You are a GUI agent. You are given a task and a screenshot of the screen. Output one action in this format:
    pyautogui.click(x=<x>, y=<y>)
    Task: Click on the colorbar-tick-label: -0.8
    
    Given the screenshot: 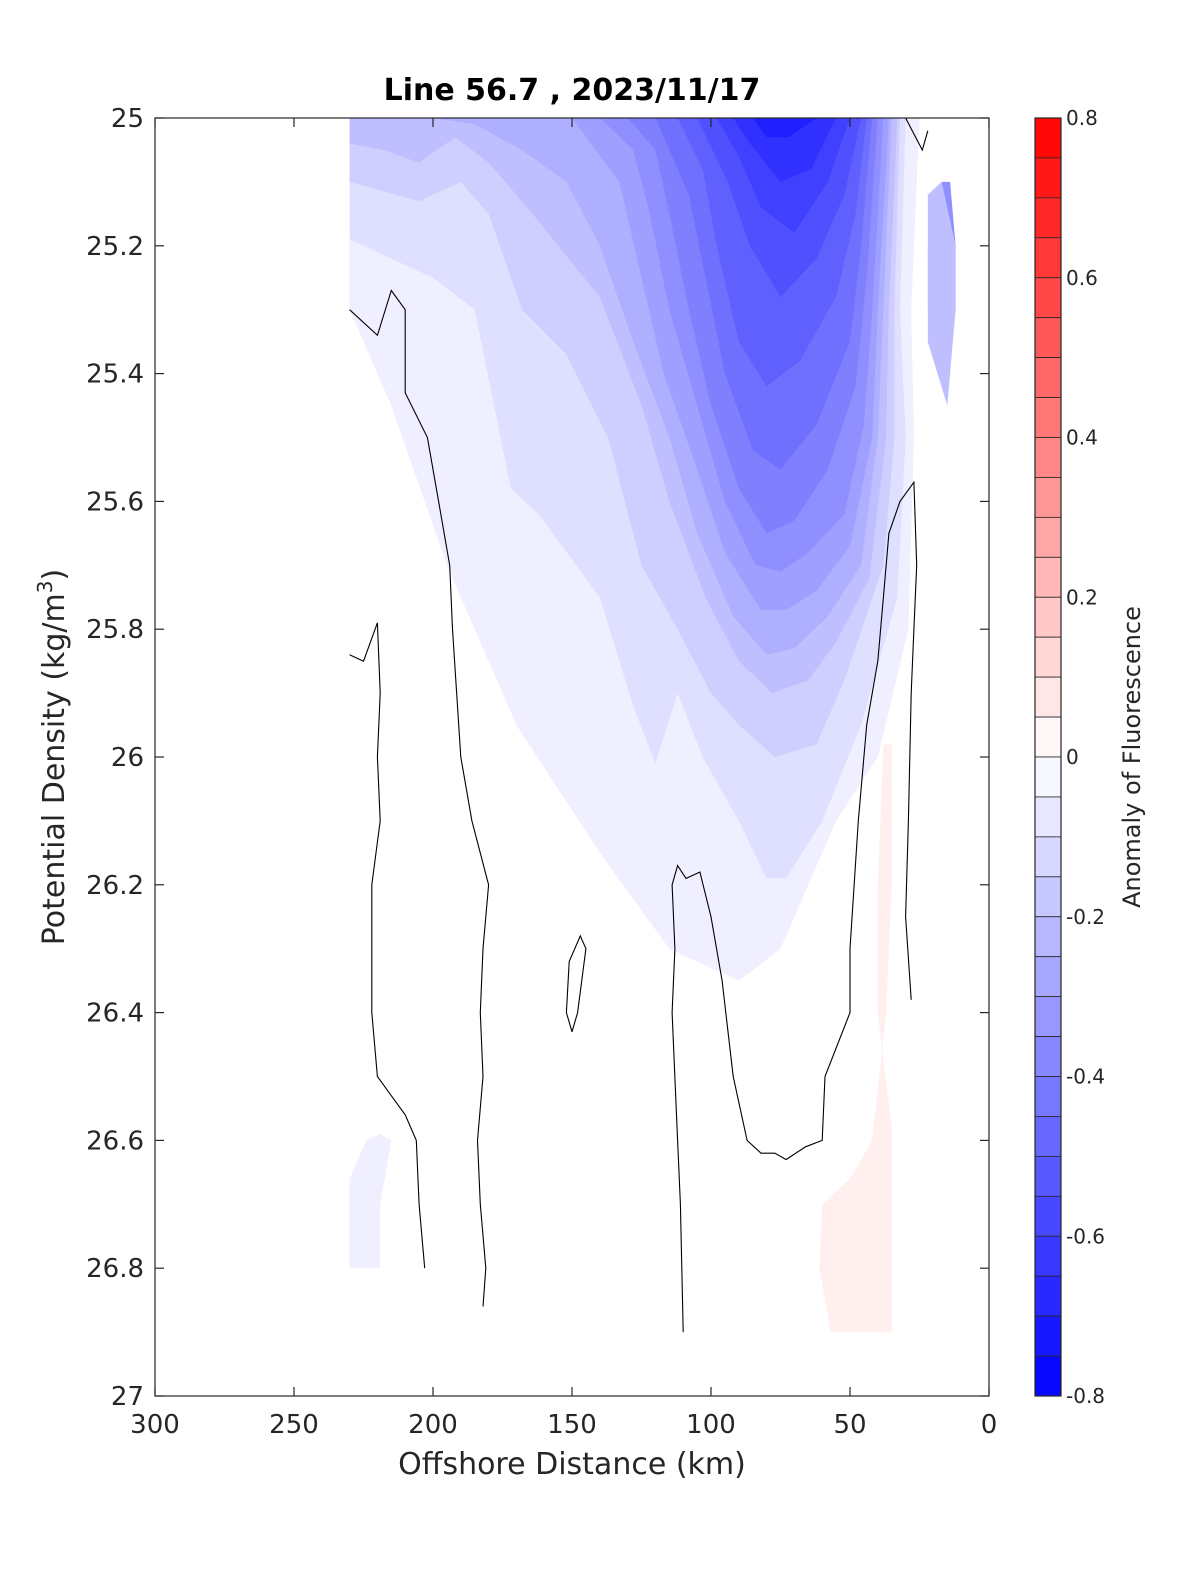 What is the action you would take?
    pyautogui.click(x=1085, y=1396)
    